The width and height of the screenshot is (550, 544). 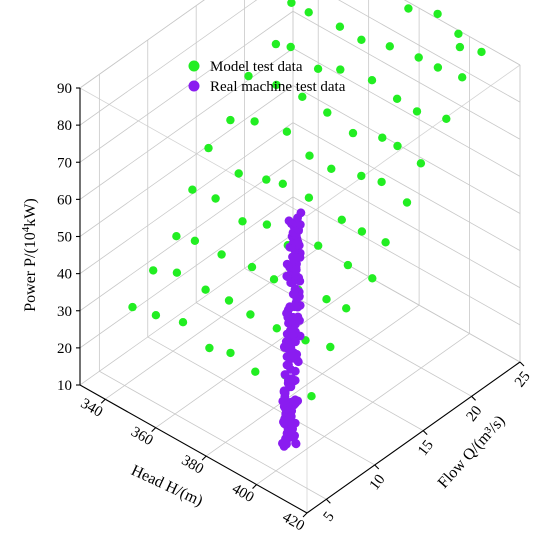 I want to click on z-tick-label: 50, so click(x=64, y=238).